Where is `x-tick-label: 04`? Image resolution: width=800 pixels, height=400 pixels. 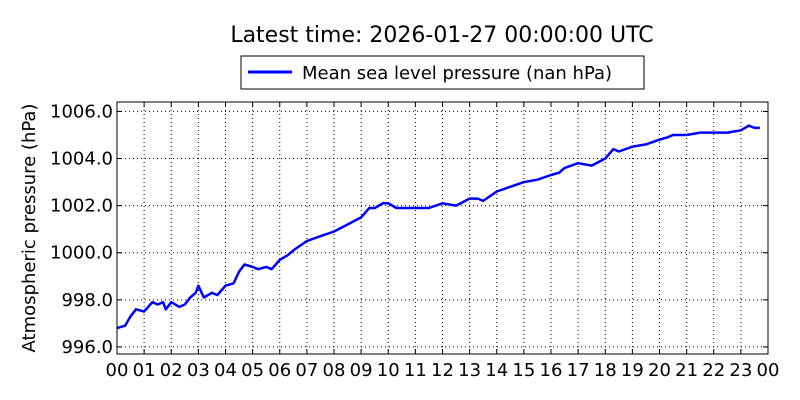 x-tick-label: 04 is located at coordinates (225, 370).